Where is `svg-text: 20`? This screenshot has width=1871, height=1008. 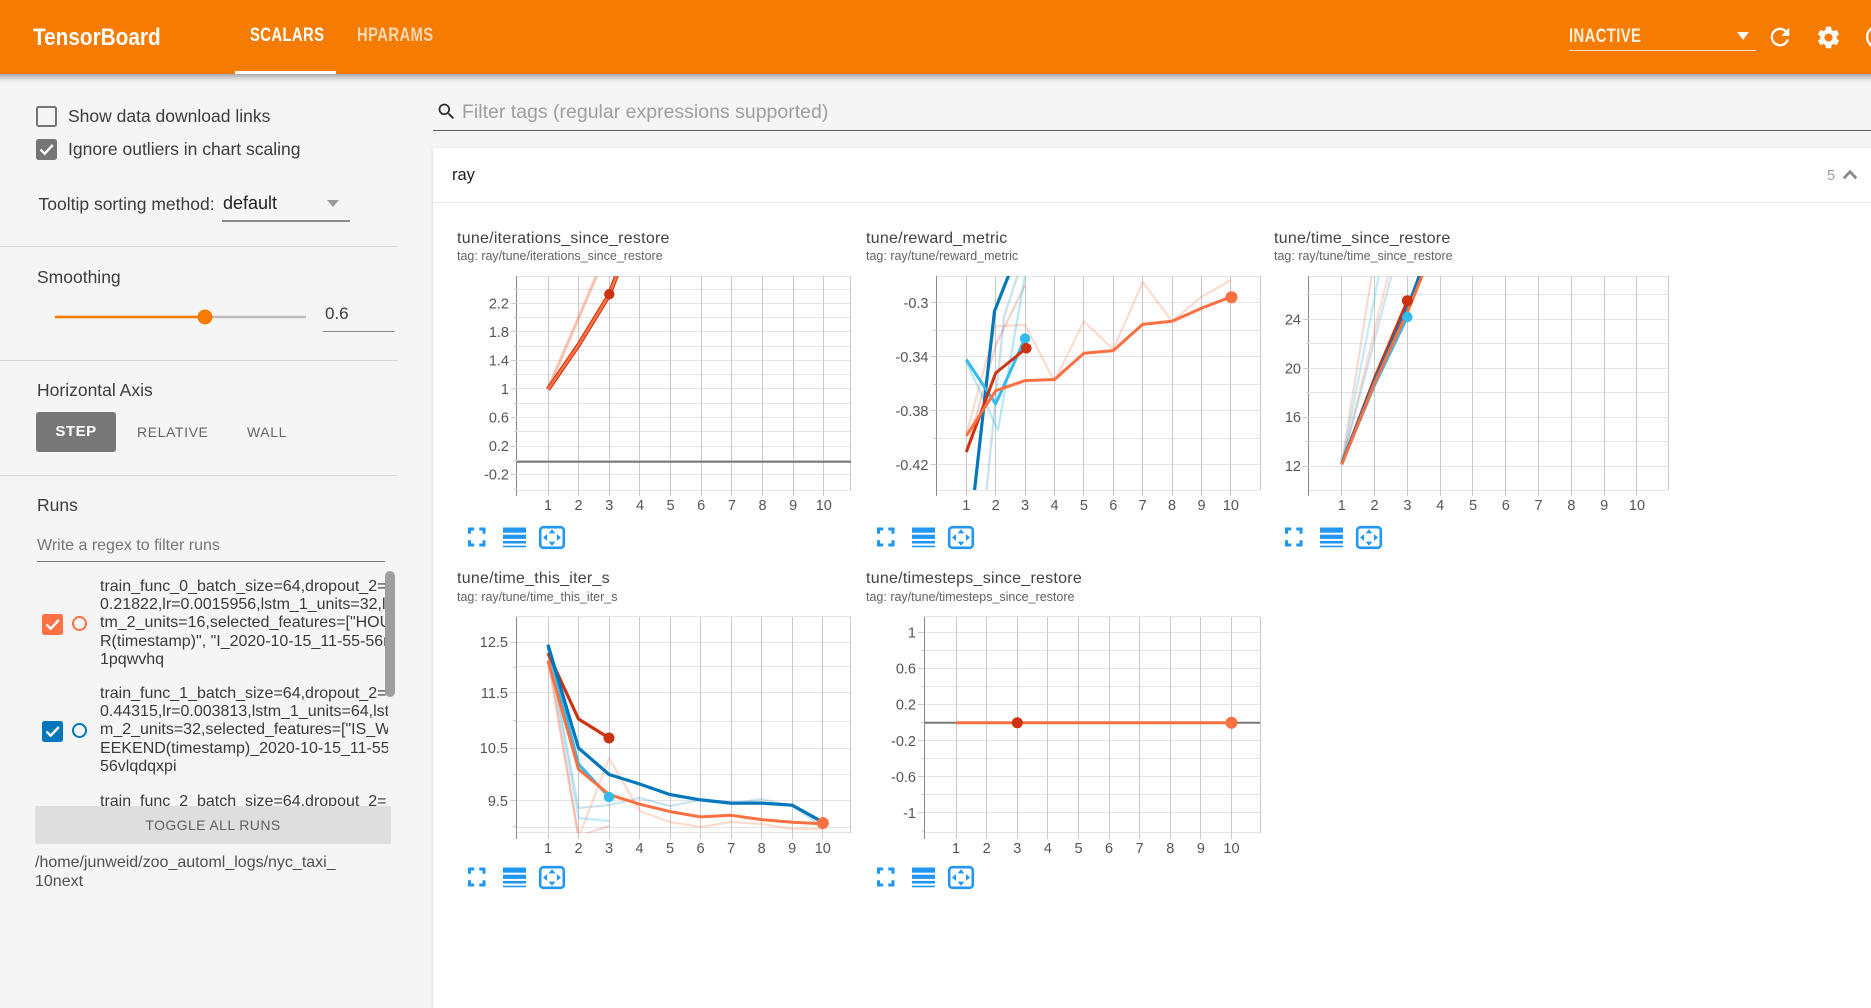 svg-text: 20 is located at coordinates (1293, 369).